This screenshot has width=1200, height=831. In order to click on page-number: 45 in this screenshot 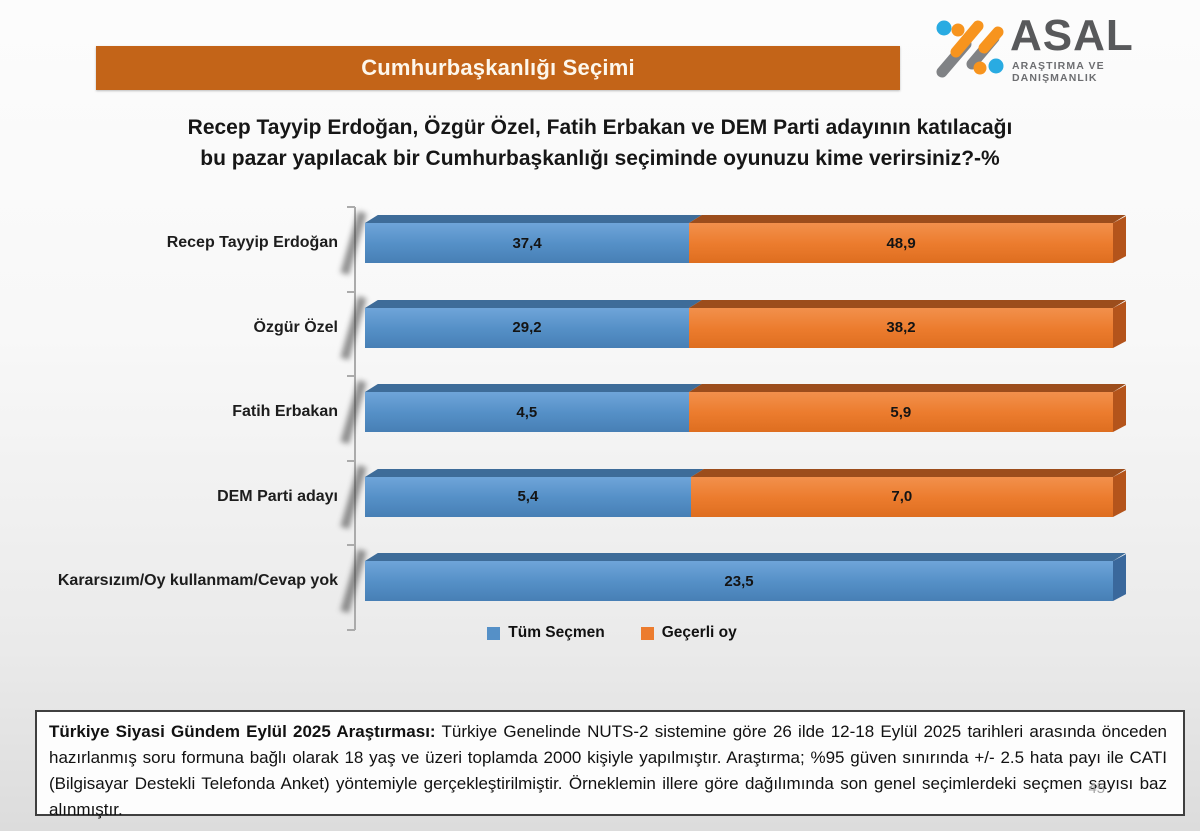, I will do `click(1096, 788)`.